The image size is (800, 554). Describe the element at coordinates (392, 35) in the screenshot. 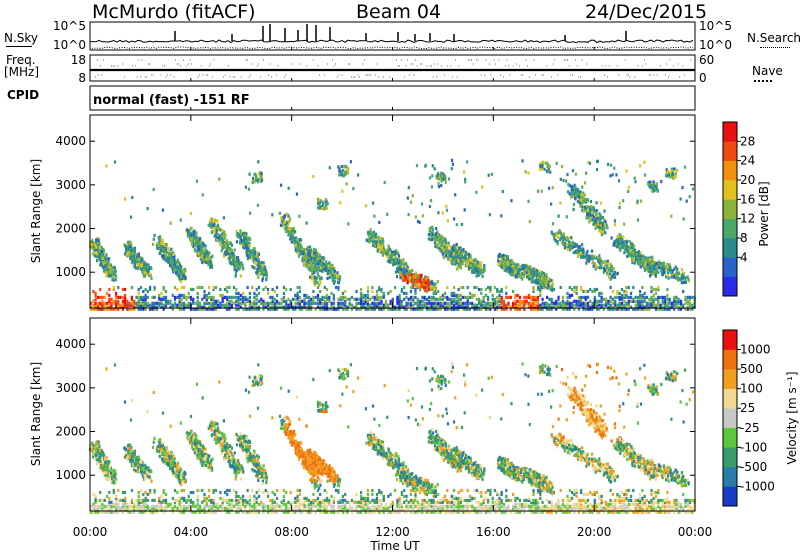

I see `nsky-panel: 10^5 10^0 10^5 10^0` at that location.